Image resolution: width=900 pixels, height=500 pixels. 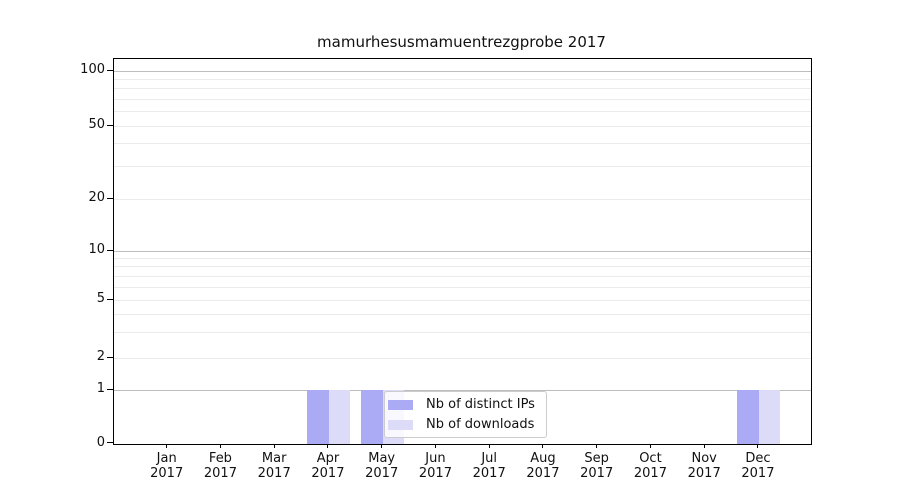 I want to click on y-axis-tick-label: 0, so click(x=100, y=442).